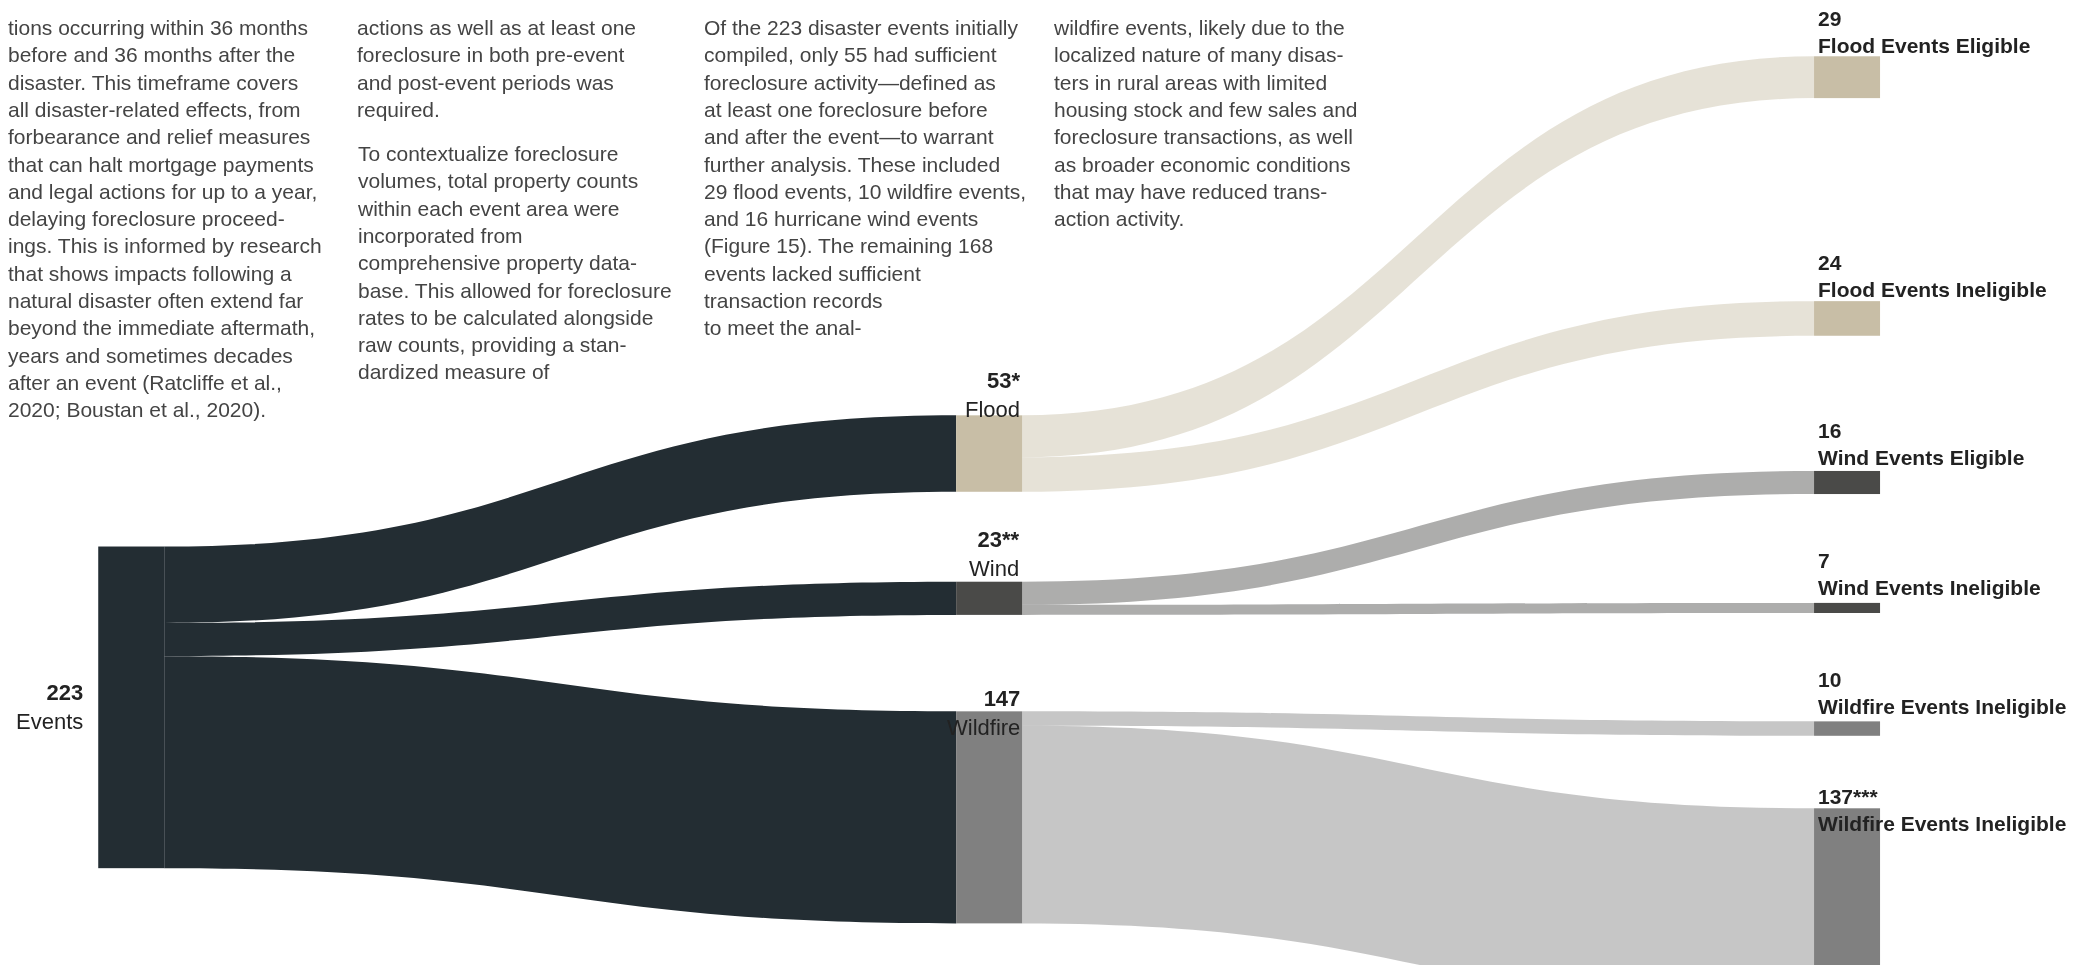 The height and width of the screenshot is (965, 2089). I want to click on category-label: Flood, so click(993, 409).